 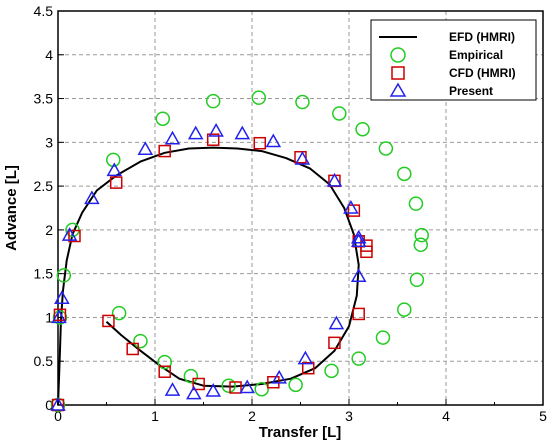 What do you see at coordinates (349, 416) in the screenshot?
I see `x-tick-label: 3` at bounding box center [349, 416].